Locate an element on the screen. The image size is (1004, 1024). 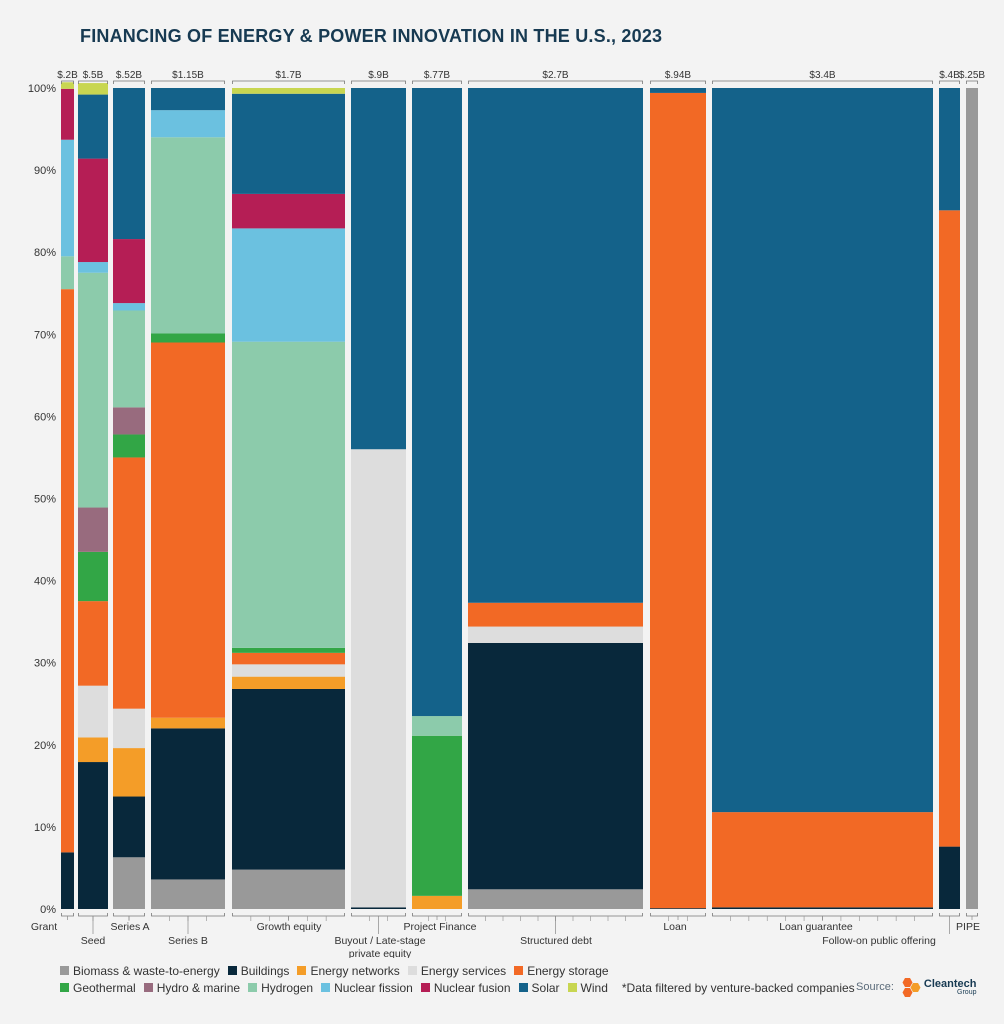
y-tick-label: 30% is located at coordinates (45, 664).